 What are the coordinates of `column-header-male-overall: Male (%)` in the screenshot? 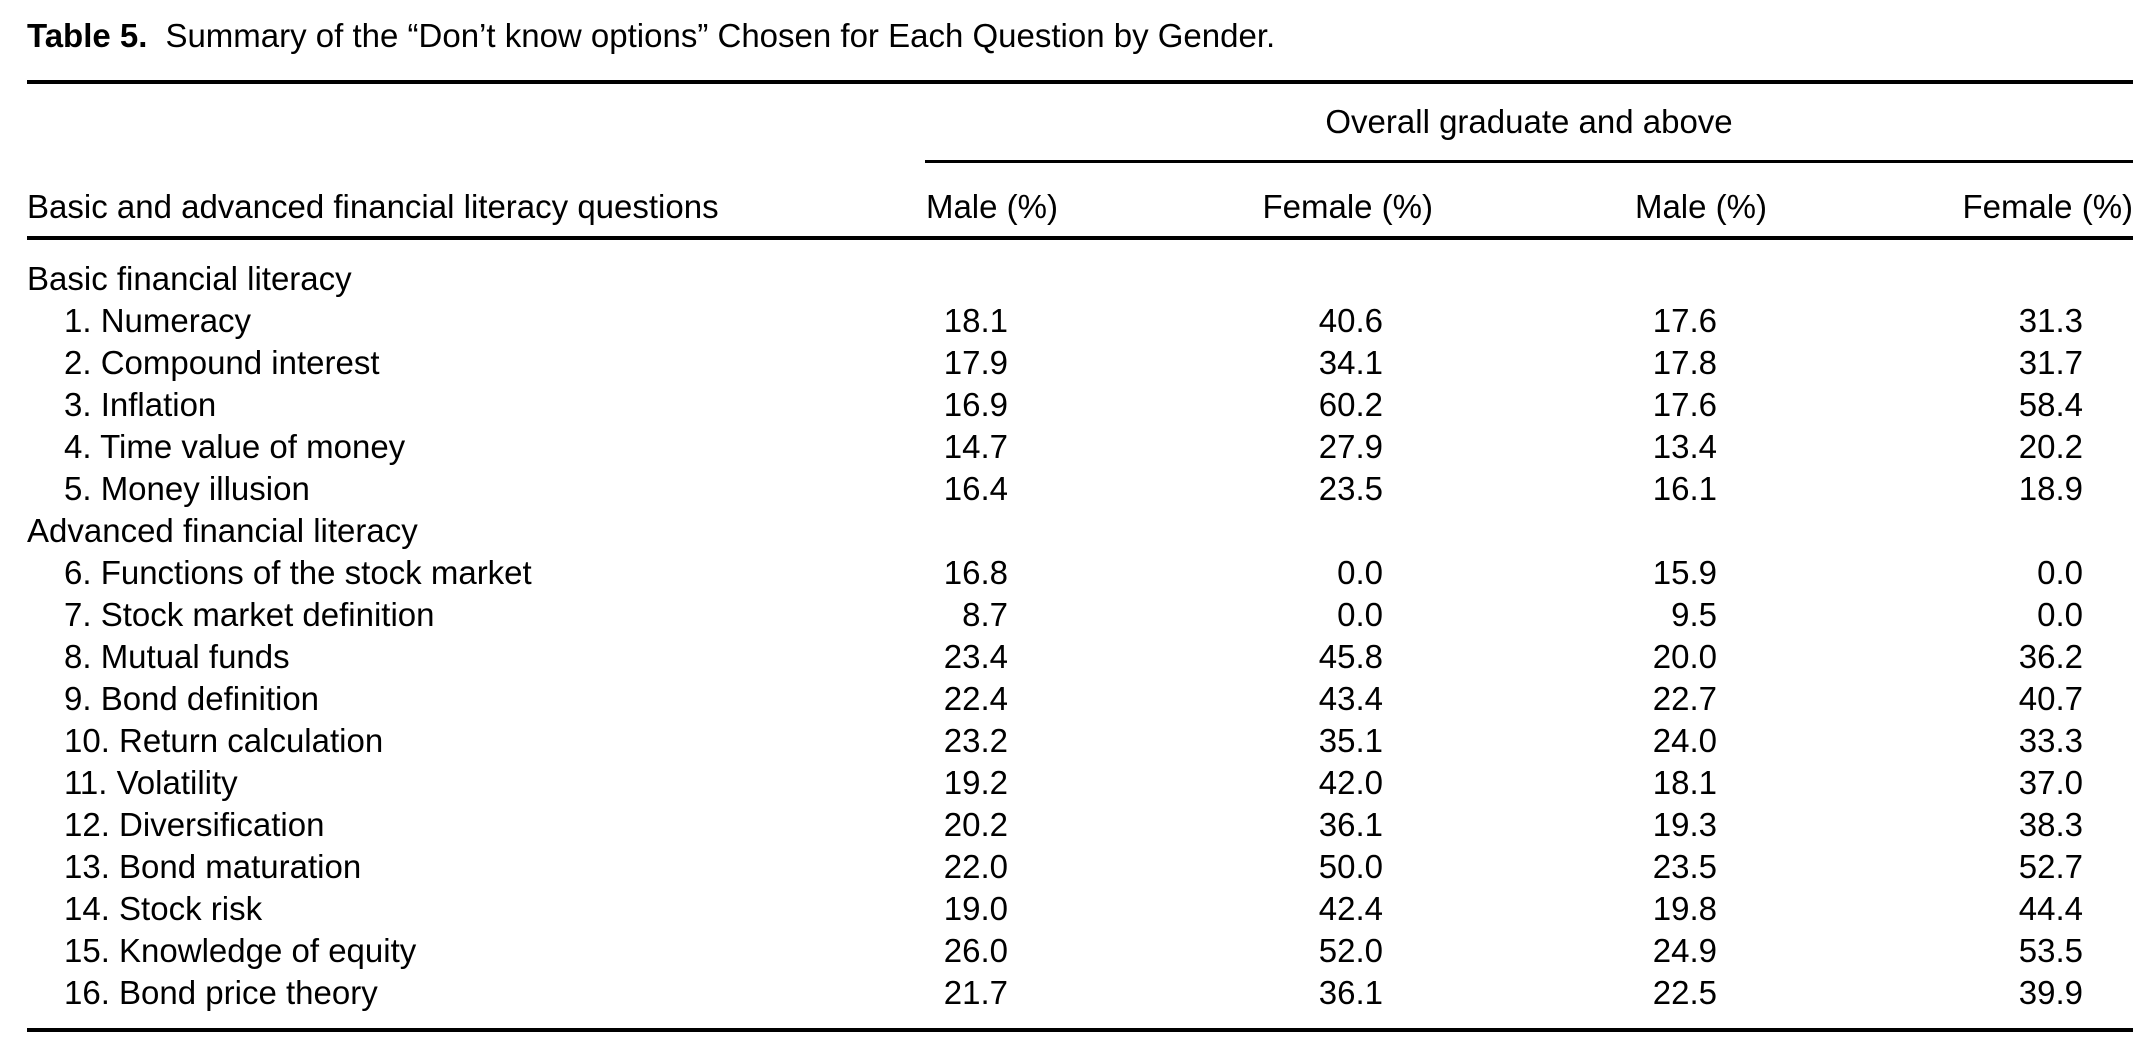 It's located at (991, 200).